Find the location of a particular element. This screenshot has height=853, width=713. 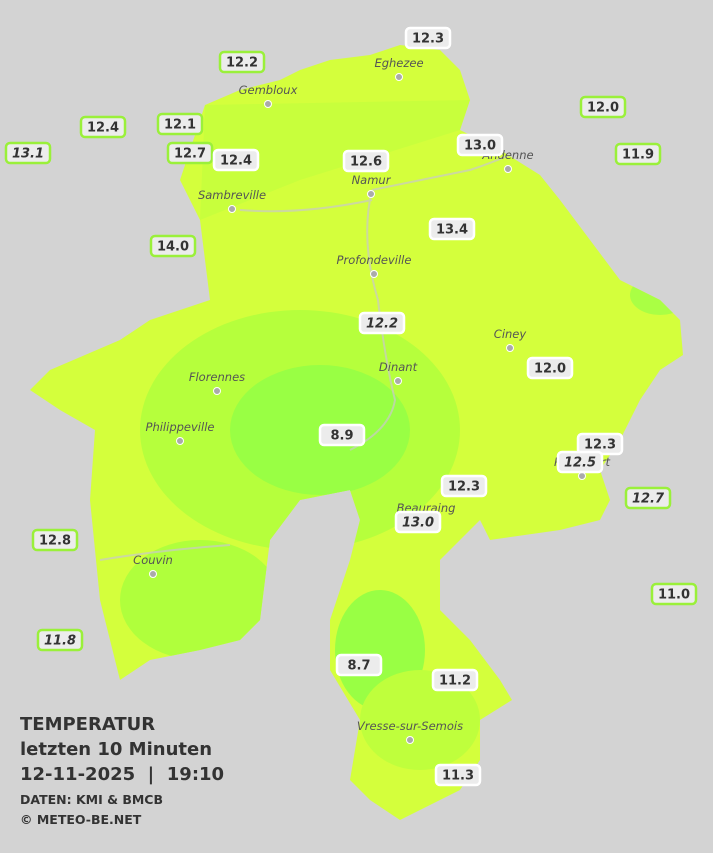

station-value: 12.6 is located at coordinates (366, 162).